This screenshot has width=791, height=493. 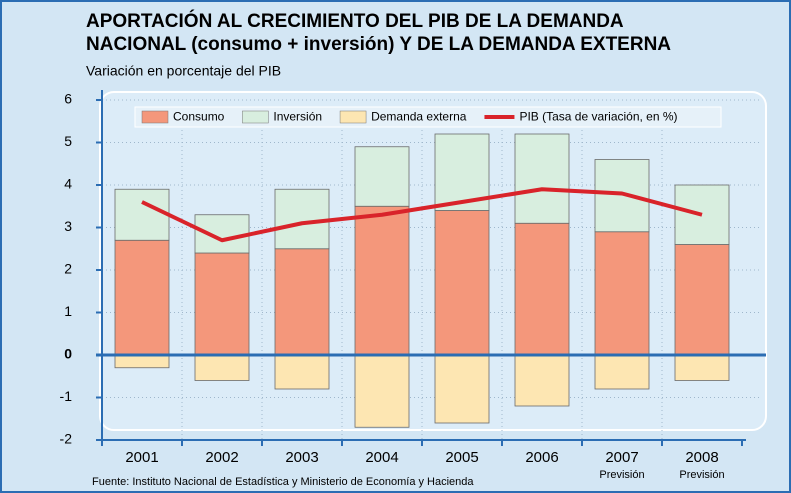 I want to click on legend-label: Consumo, so click(x=199, y=117).